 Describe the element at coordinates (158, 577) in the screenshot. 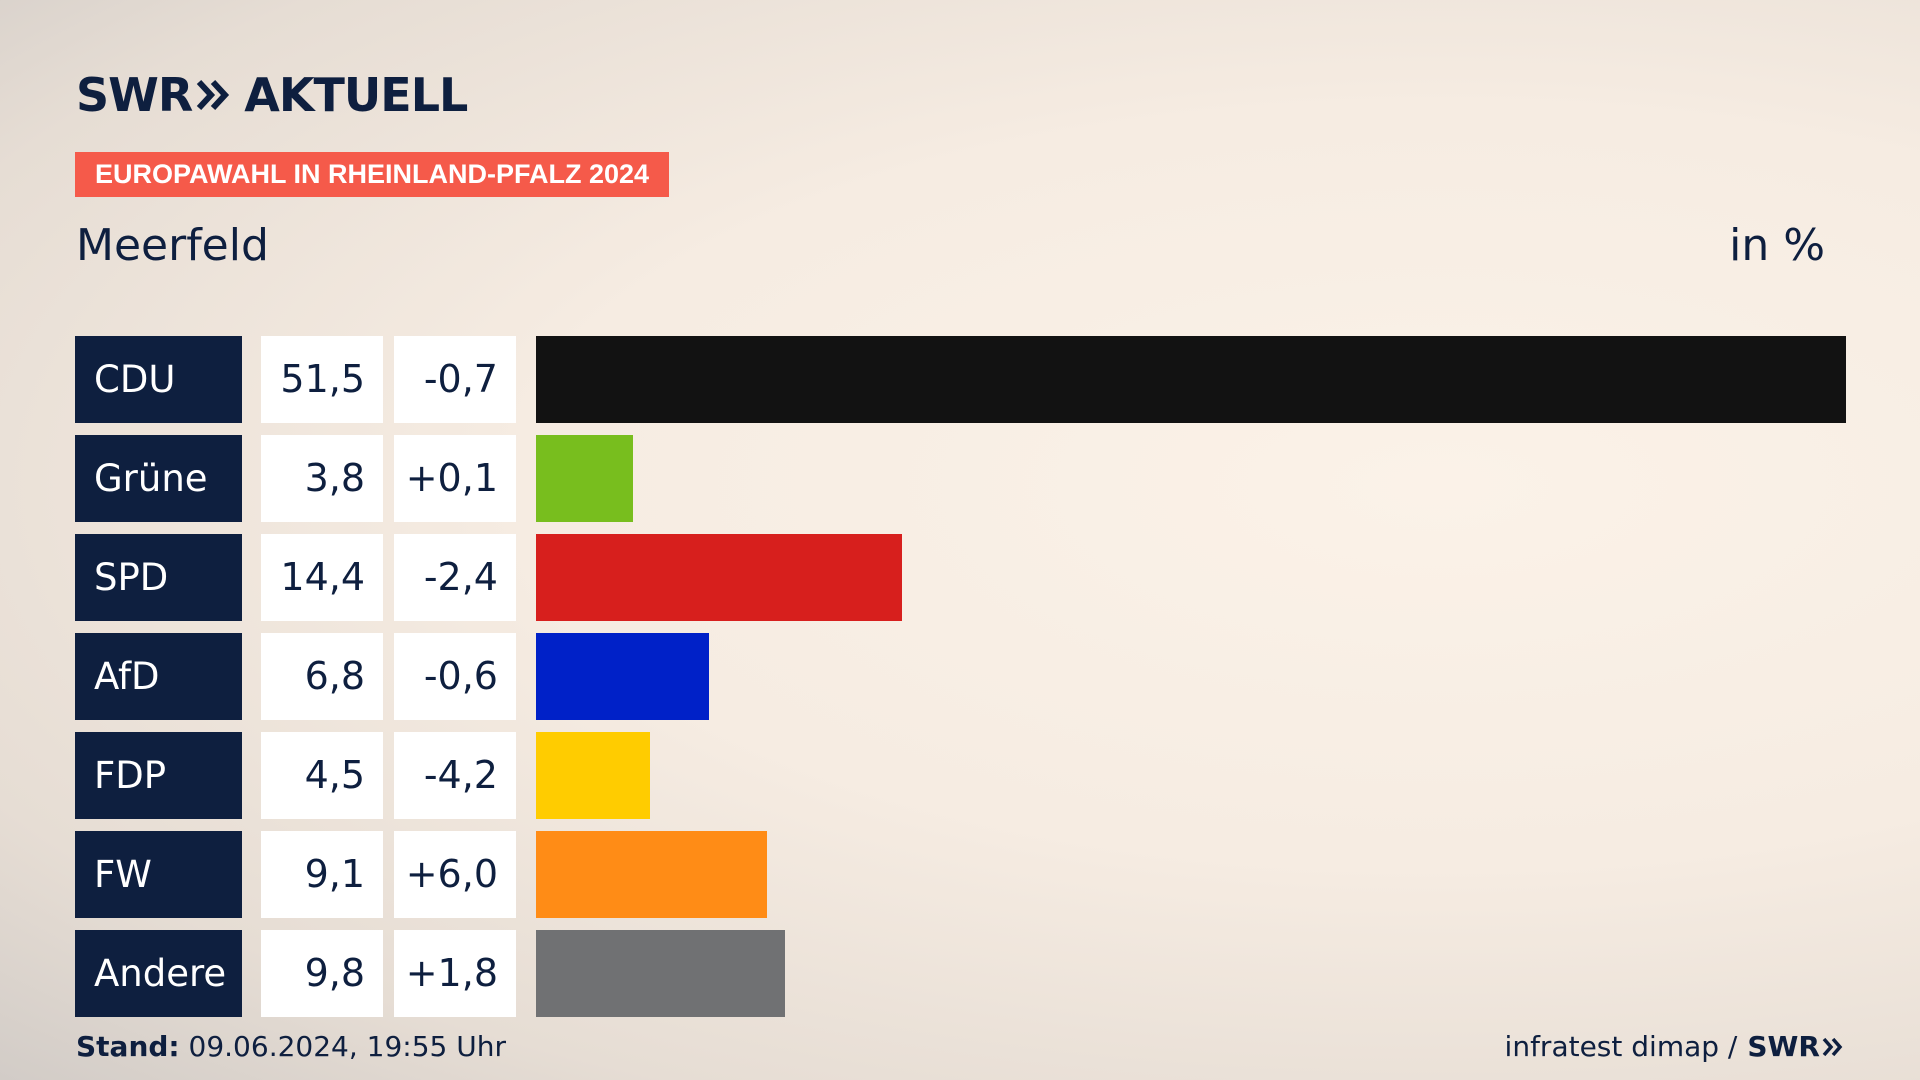

I see `party-label: SPD` at that location.